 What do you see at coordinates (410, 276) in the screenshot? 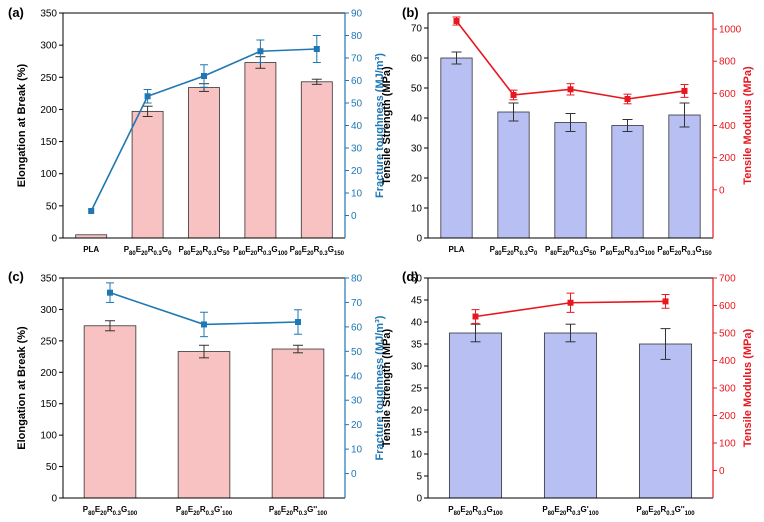
I see `panel-label: (d)` at bounding box center [410, 276].